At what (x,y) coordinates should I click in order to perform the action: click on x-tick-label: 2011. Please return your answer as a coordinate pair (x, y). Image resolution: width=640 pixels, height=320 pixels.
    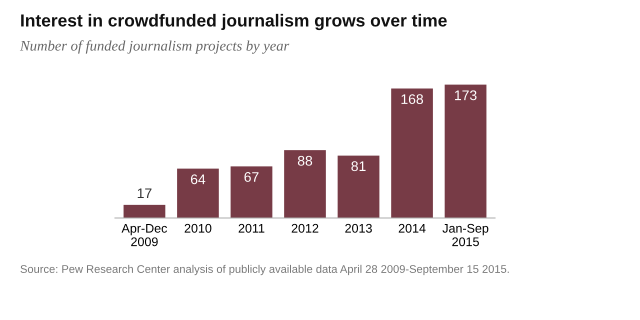
    Looking at the image, I should click on (251, 228).